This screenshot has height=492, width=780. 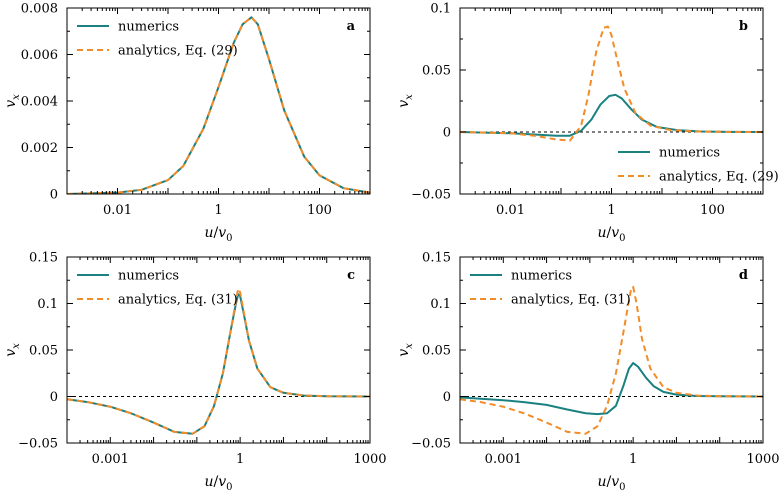 I want to click on panel-letter: a, so click(x=351, y=26).